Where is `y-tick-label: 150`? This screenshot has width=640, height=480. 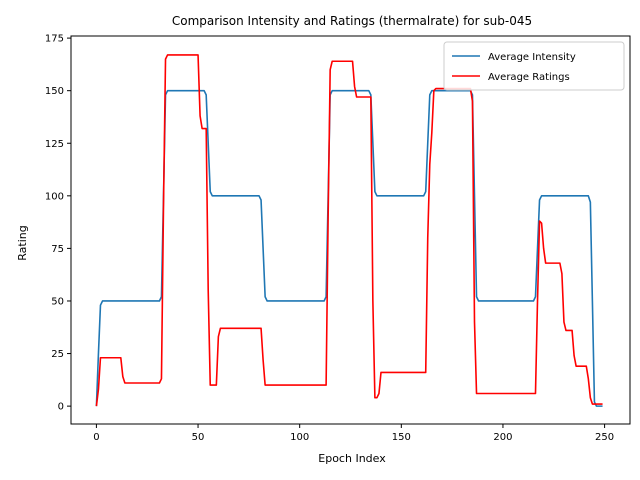
y-tick-label: 150 is located at coordinates (54, 91).